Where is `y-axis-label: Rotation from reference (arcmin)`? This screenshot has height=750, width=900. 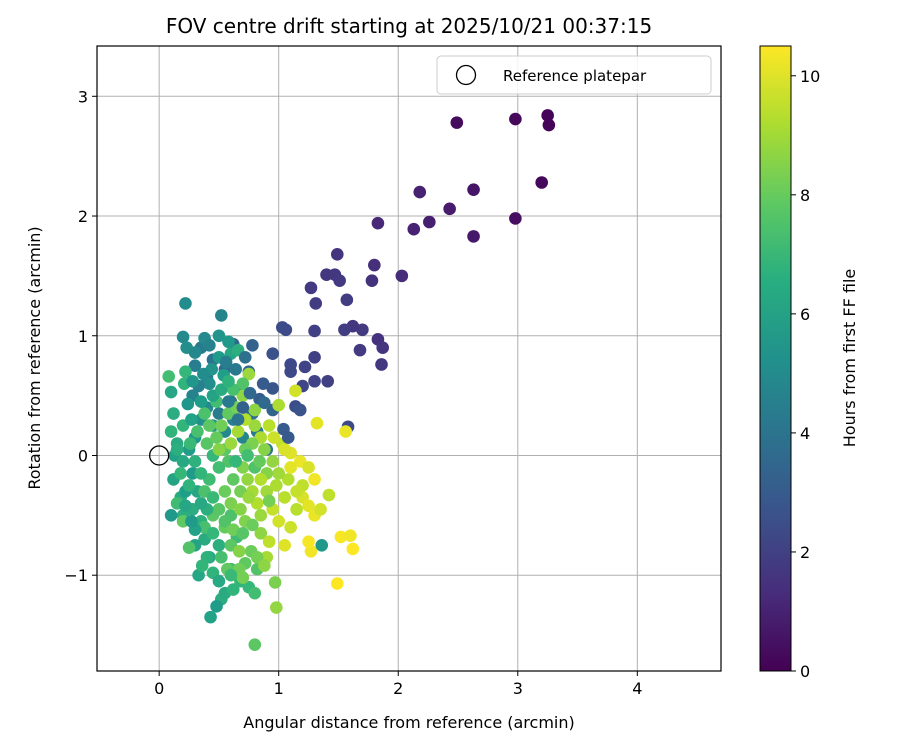 y-axis-label: Rotation from reference (arcmin) is located at coordinates (34, 357).